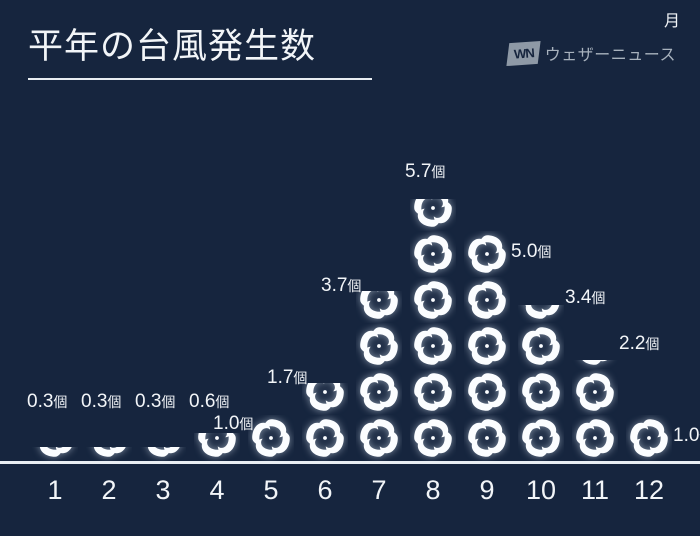 Image resolution: width=700 pixels, height=536 pixels. Describe the element at coordinates (686, 436) in the screenshot. I see `value-label-month-12: 1.0個` at that location.